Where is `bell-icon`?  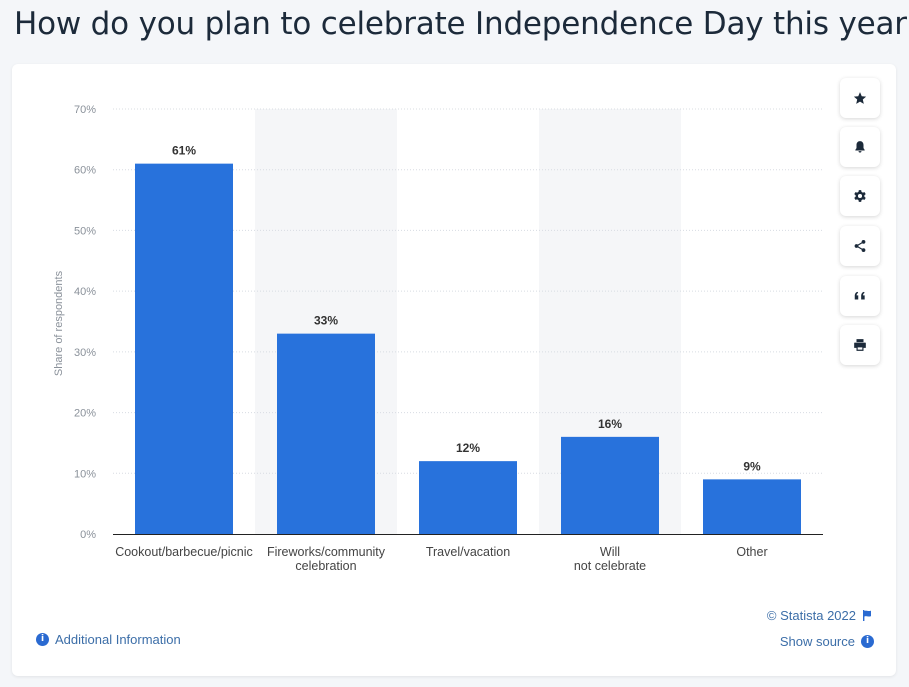
bell-icon is located at coordinates (860, 147).